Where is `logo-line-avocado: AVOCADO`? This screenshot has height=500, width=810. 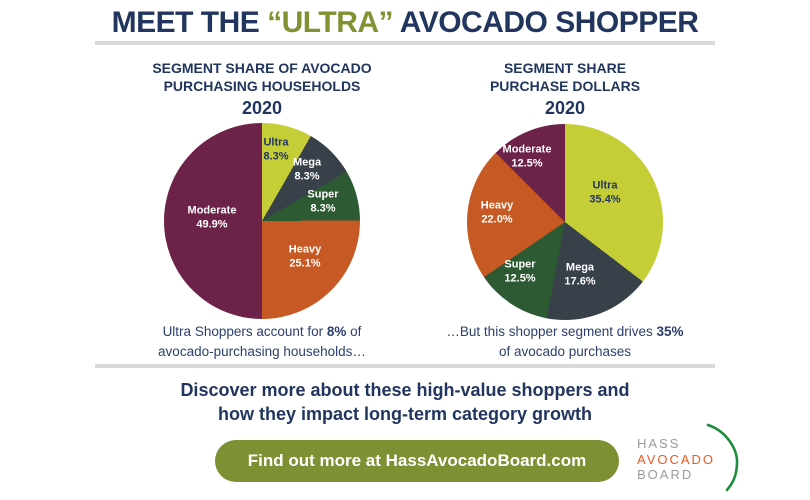 logo-line-avocado: AVOCADO is located at coordinates (676, 459).